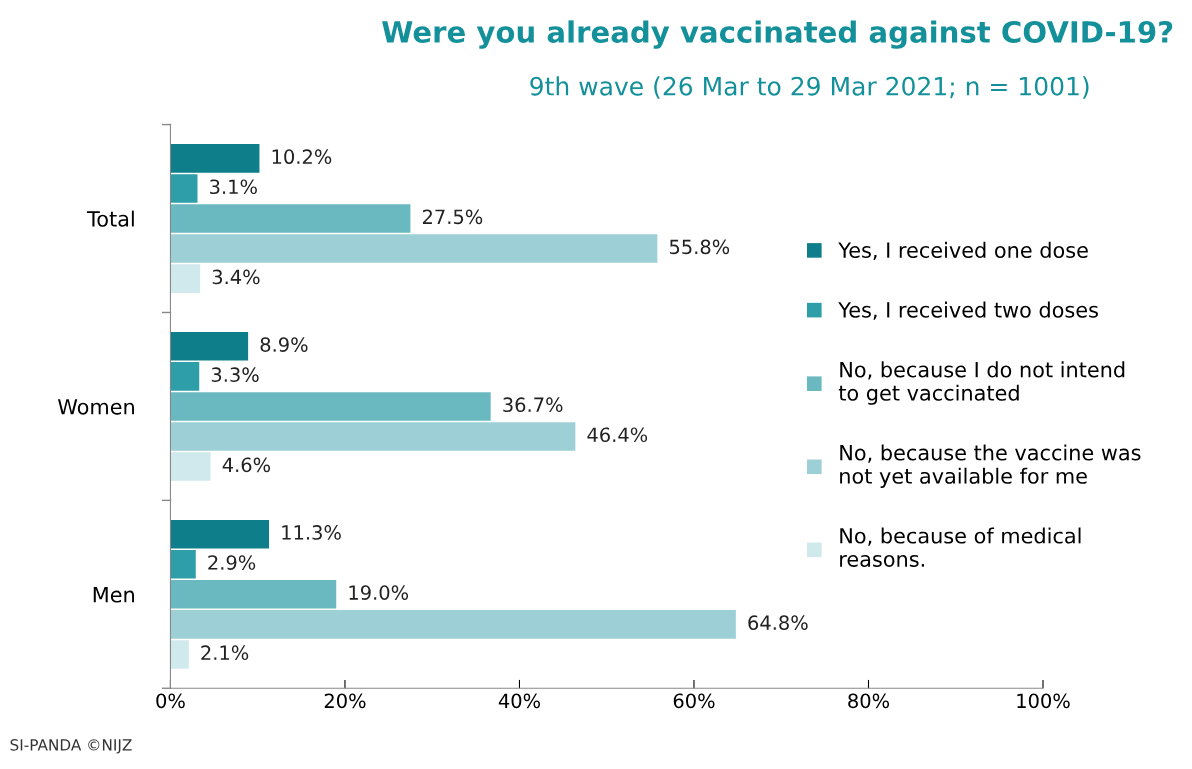 The width and height of the screenshot is (1192, 769). What do you see at coordinates (778, 623) in the screenshot?
I see `data-label: 64.8%` at bounding box center [778, 623].